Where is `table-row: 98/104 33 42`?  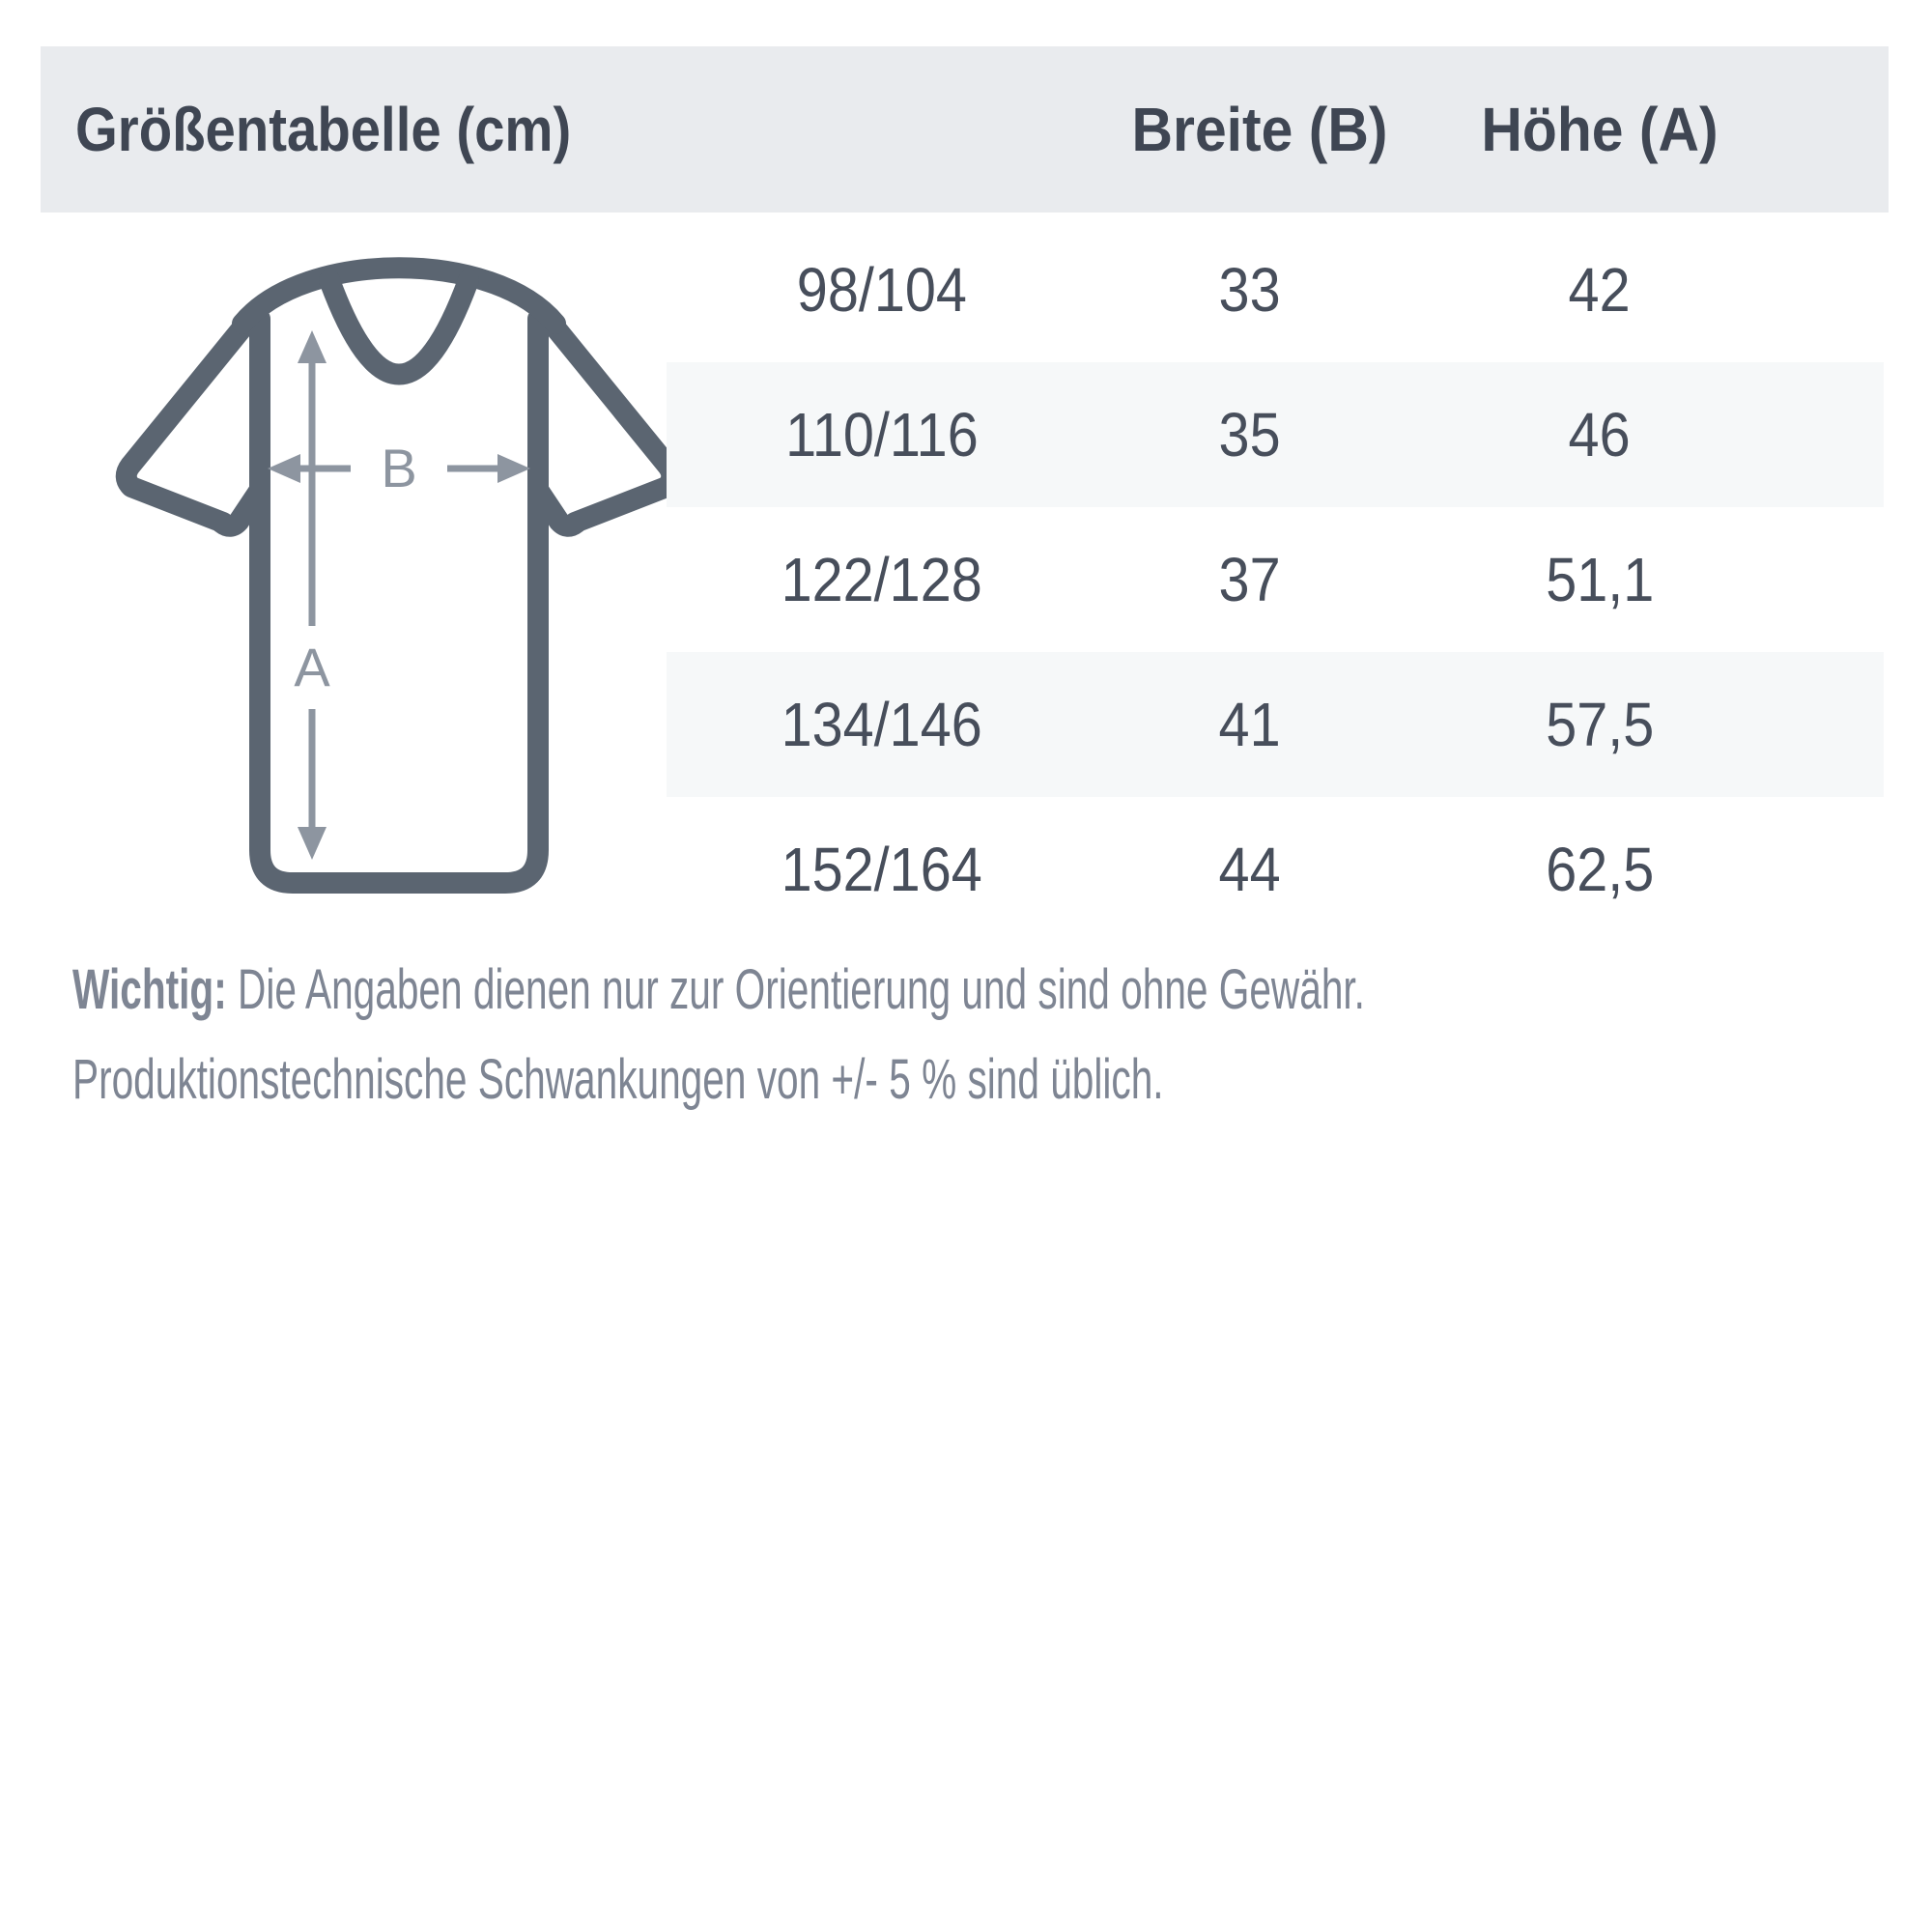 table-row: 98/104 33 42 is located at coordinates (965, 289).